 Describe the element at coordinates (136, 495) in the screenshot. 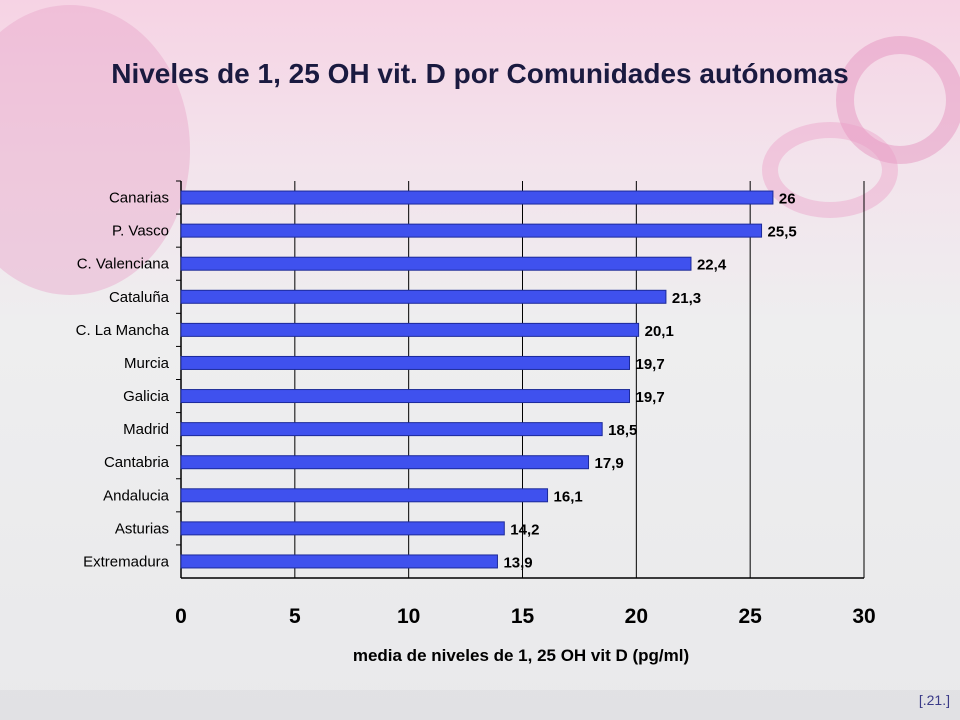

I see `category-label: Andalucia` at that location.